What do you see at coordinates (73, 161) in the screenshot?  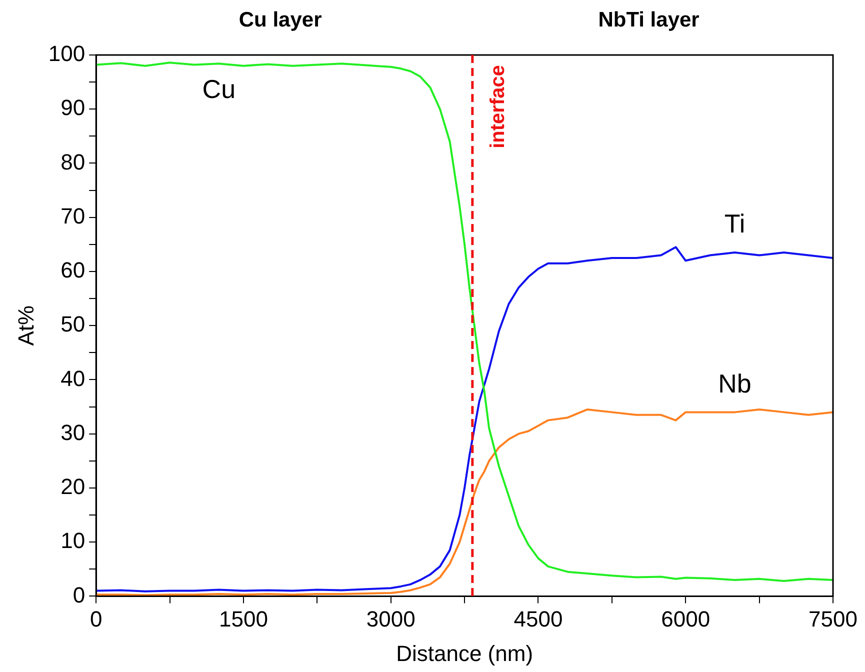 I see `y-tick-label: 80` at bounding box center [73, 161].